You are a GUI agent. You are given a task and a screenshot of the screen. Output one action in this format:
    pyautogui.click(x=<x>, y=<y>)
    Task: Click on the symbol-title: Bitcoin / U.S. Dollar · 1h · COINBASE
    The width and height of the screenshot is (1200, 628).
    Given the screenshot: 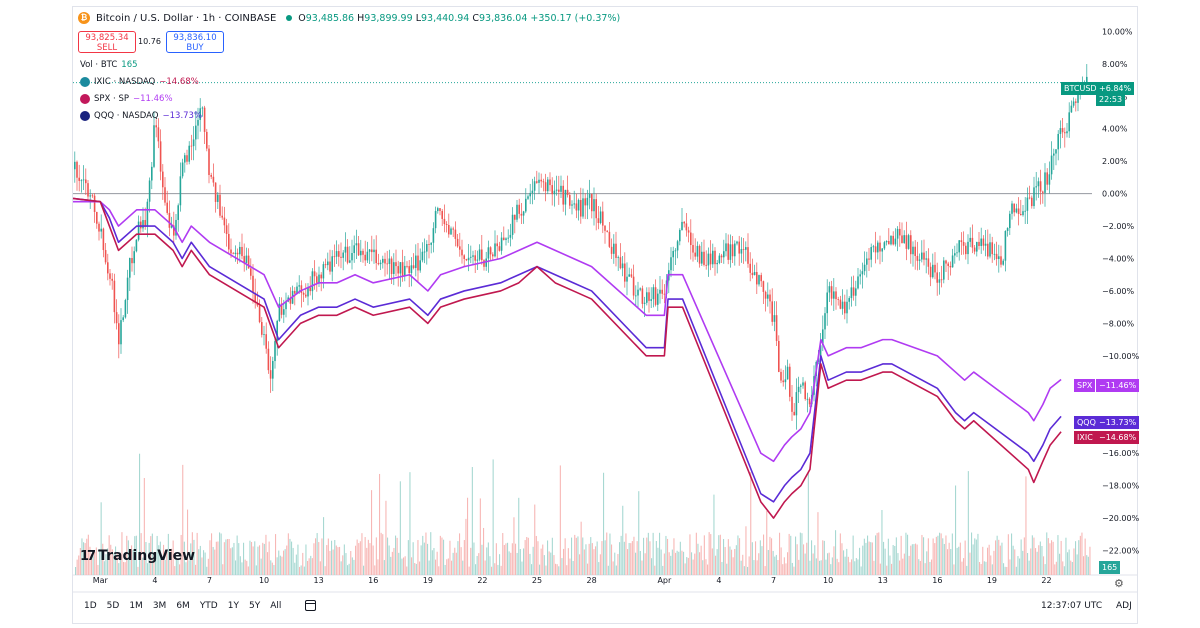 What is the action you would take?
    pyautogui.click(x=186, y=18)
    